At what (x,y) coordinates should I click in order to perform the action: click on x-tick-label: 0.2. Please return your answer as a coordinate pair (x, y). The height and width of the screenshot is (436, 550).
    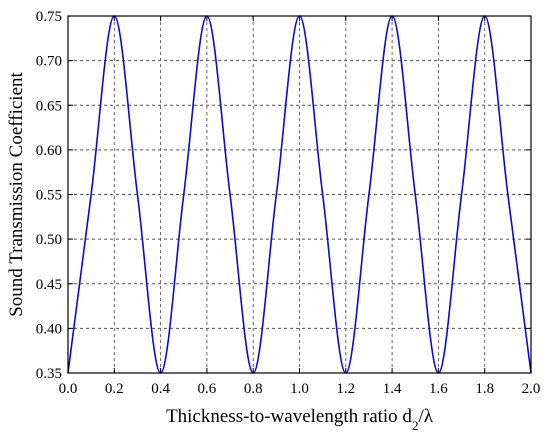
    Looking at the image, I should click on (114, 389).